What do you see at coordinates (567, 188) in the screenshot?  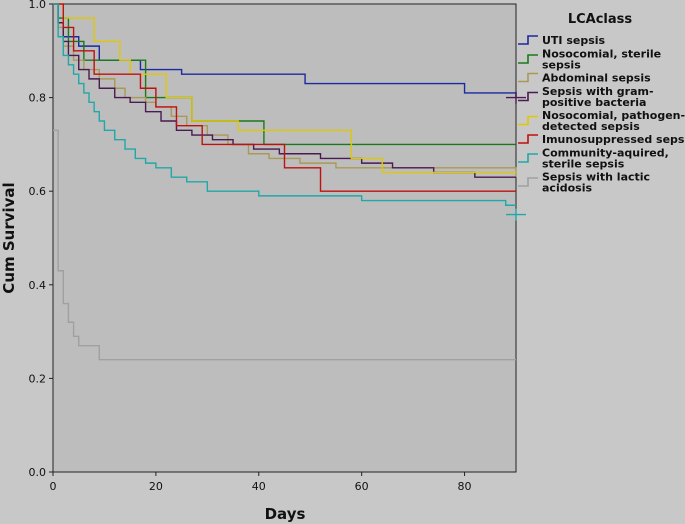 I see `legend-label: acidosis` at bounding box center [567, 188].